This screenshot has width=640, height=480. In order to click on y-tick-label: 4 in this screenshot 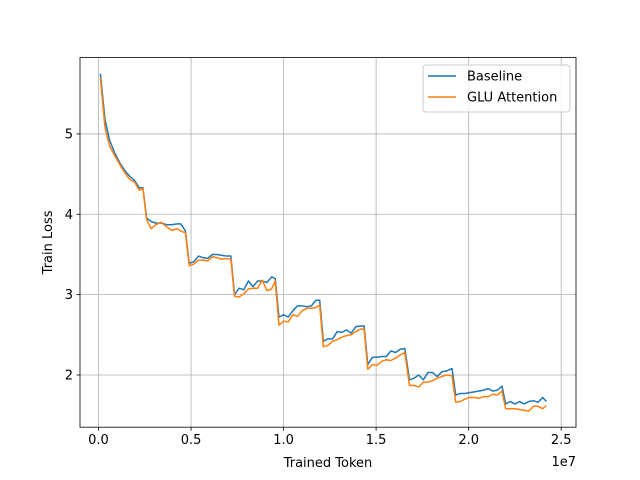, I will do `click(69, 215)`.